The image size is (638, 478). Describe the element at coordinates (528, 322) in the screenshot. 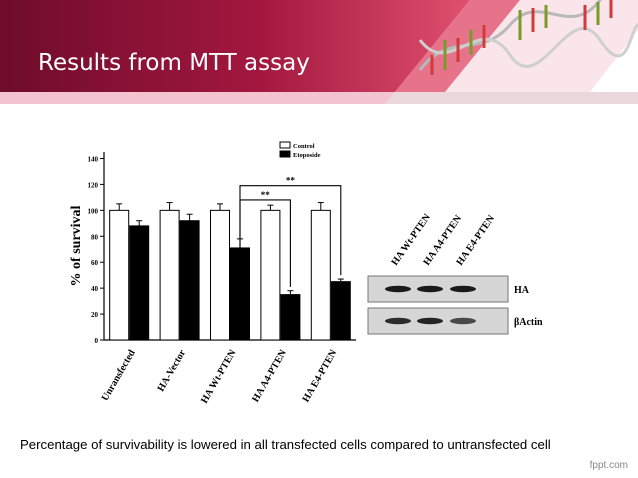

I see `blot-row-label: βActin` at that location.